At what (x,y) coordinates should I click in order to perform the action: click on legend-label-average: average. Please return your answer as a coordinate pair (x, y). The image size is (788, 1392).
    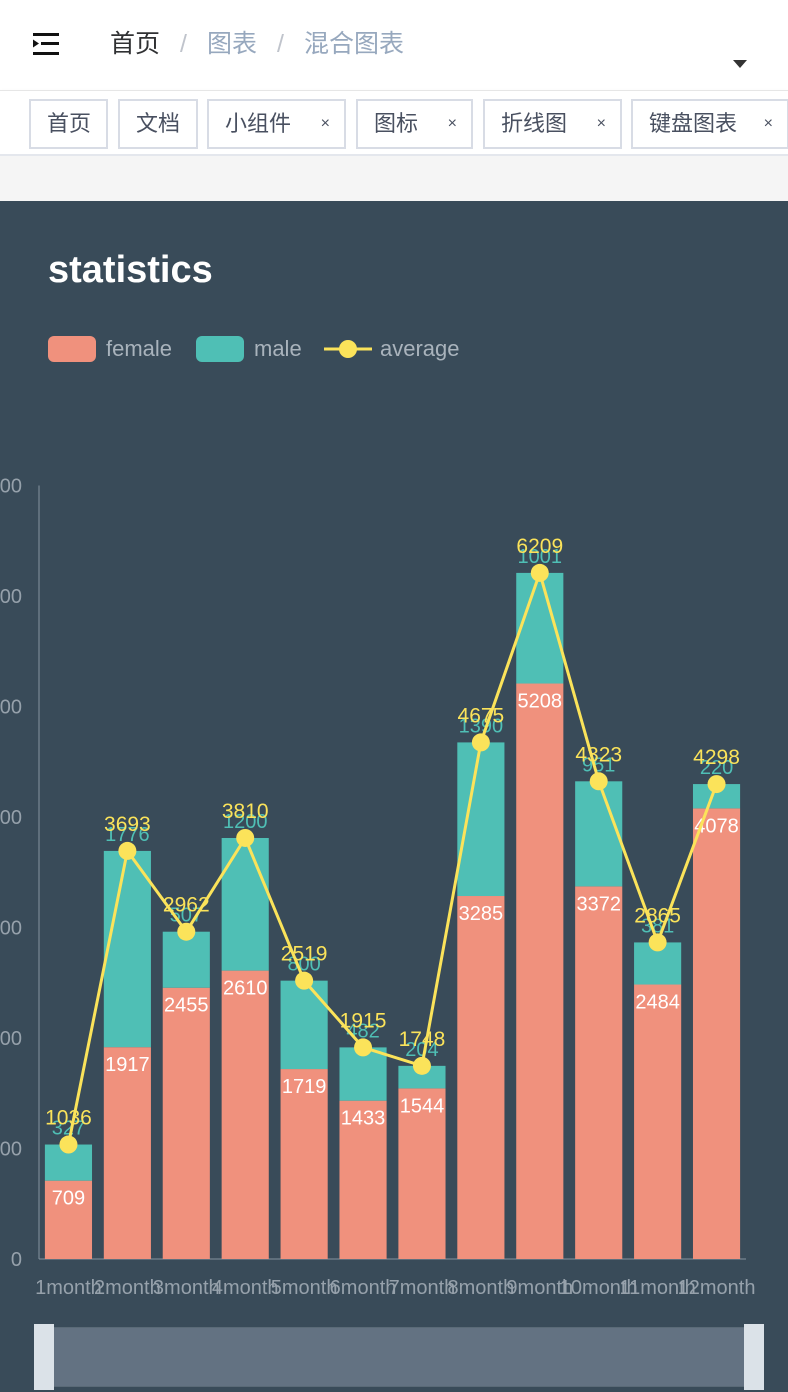
    Looking at the image, I should click on (420, 348).